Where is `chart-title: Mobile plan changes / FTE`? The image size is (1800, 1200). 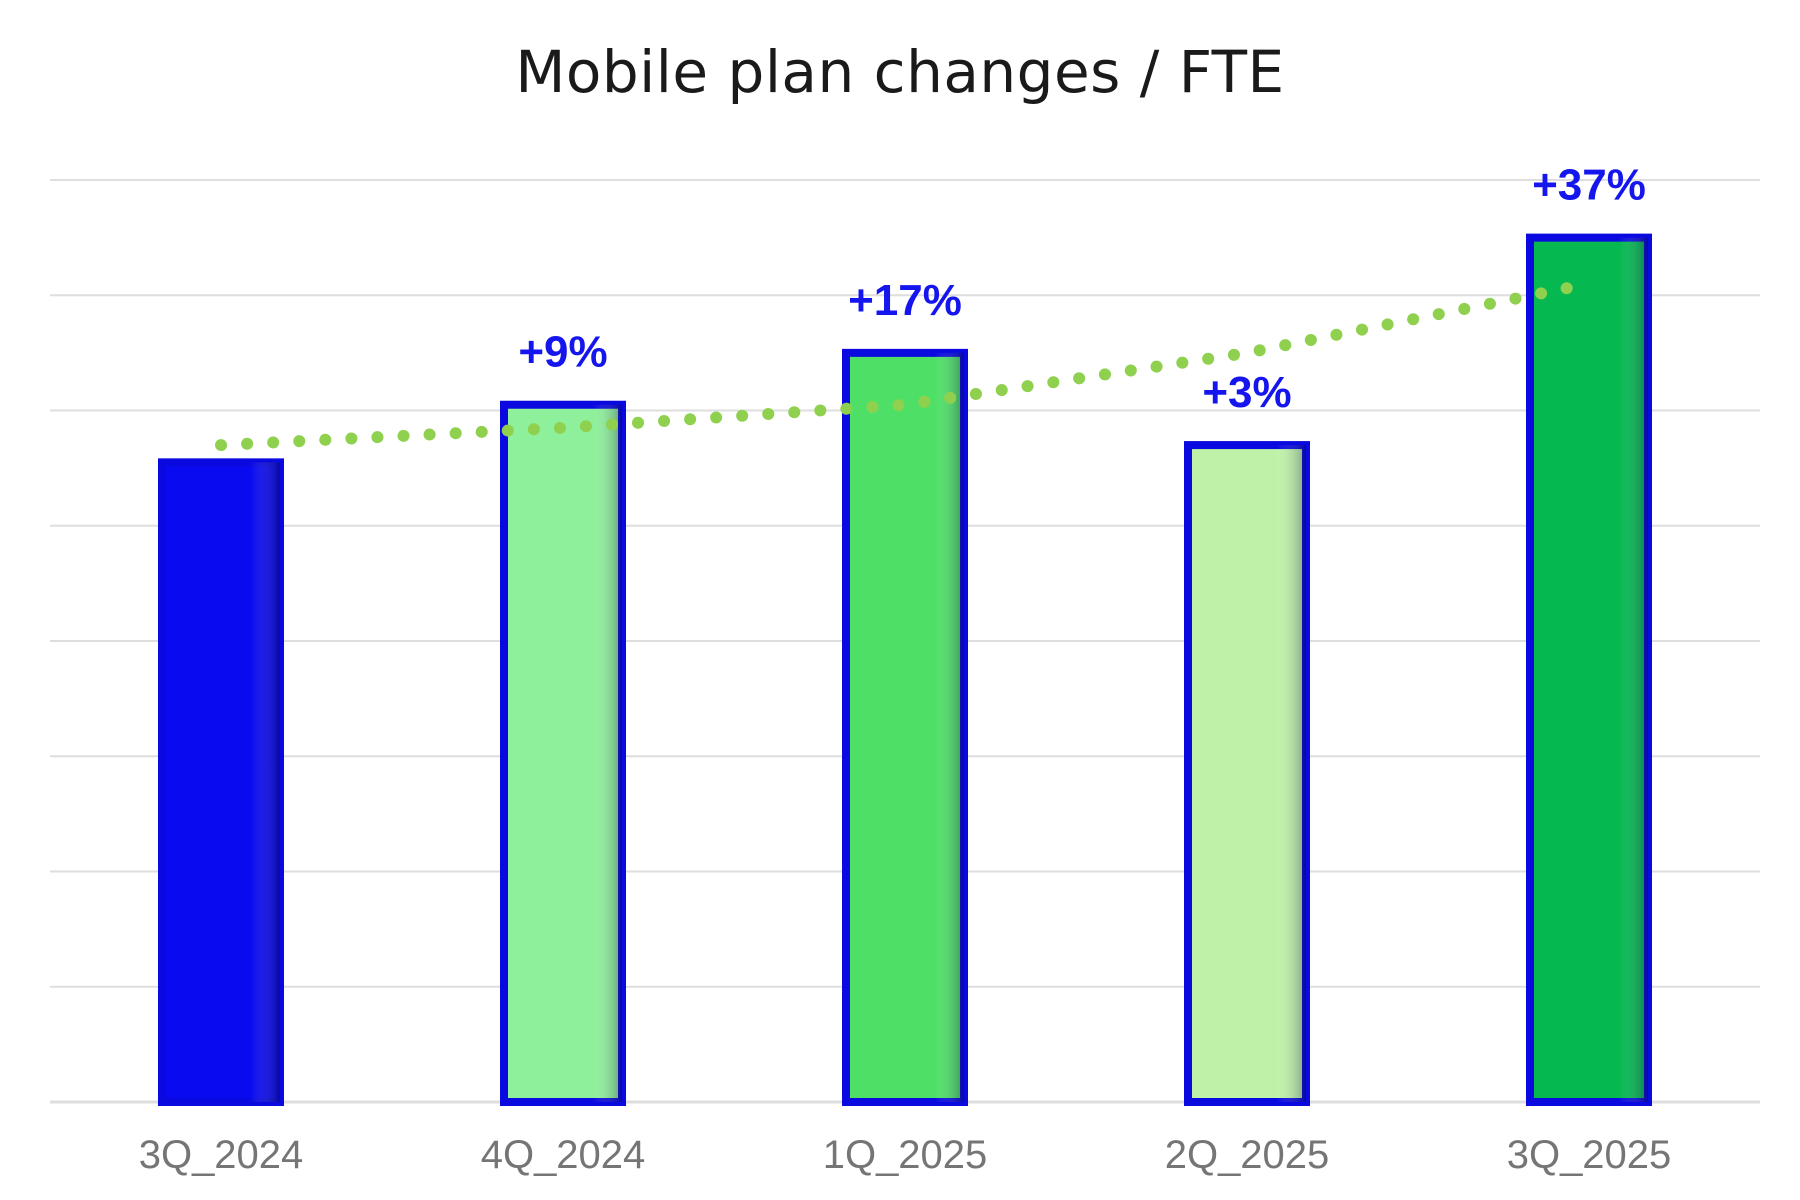 chart-title: Mobile plan changes / FTE is located at coordinates (900, 72).